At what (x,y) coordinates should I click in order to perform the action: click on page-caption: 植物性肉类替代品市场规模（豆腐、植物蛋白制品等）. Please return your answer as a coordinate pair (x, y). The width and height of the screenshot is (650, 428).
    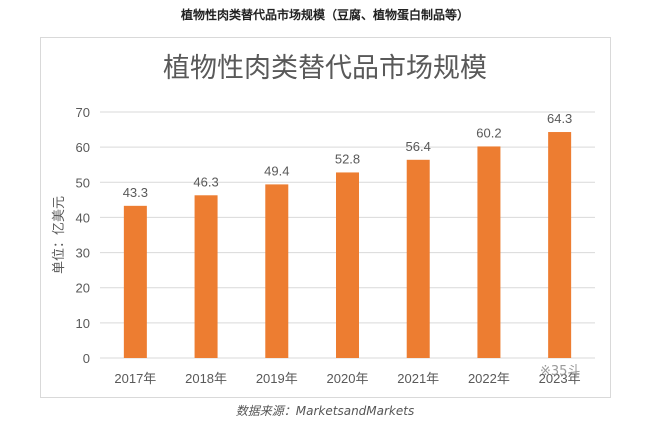
    Looking at the image, I should click on (324, 15).